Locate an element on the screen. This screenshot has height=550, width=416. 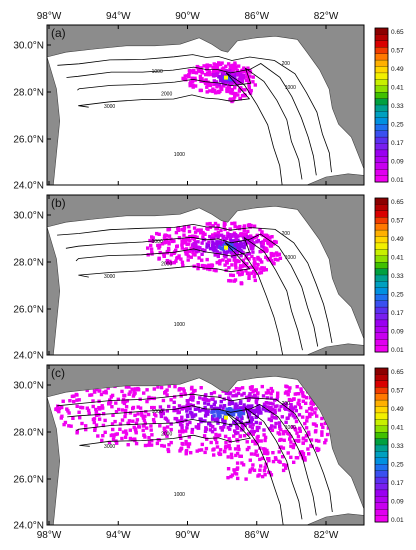
contour-label: 200 is located at coordinates (286, 234).